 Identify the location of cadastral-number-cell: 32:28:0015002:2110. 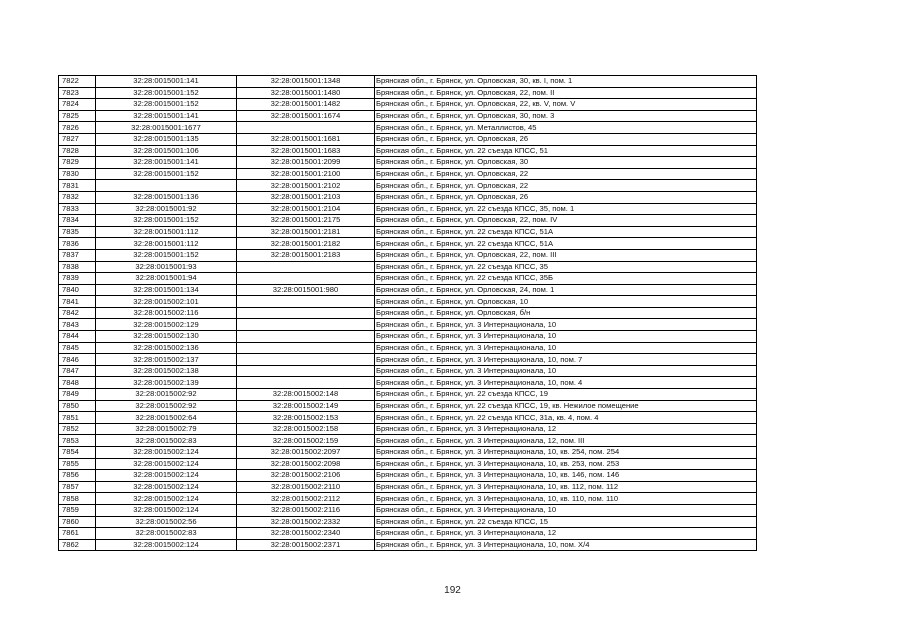
(305, 487).